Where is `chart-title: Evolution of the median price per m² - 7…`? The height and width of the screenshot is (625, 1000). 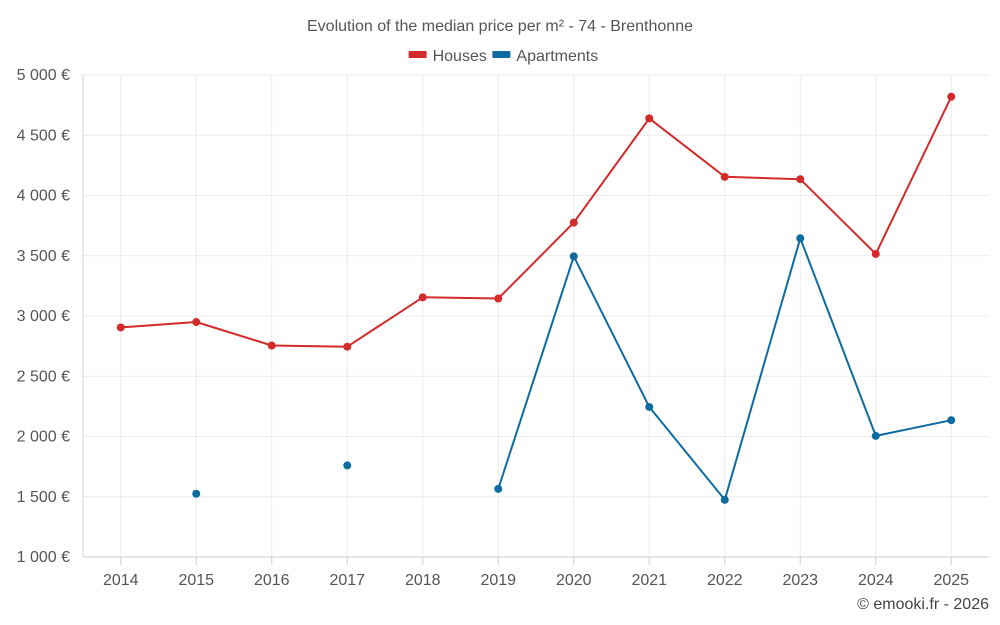
chart-title: Evolution of the median price per m² - 7… is located at coordinates (500, 26).